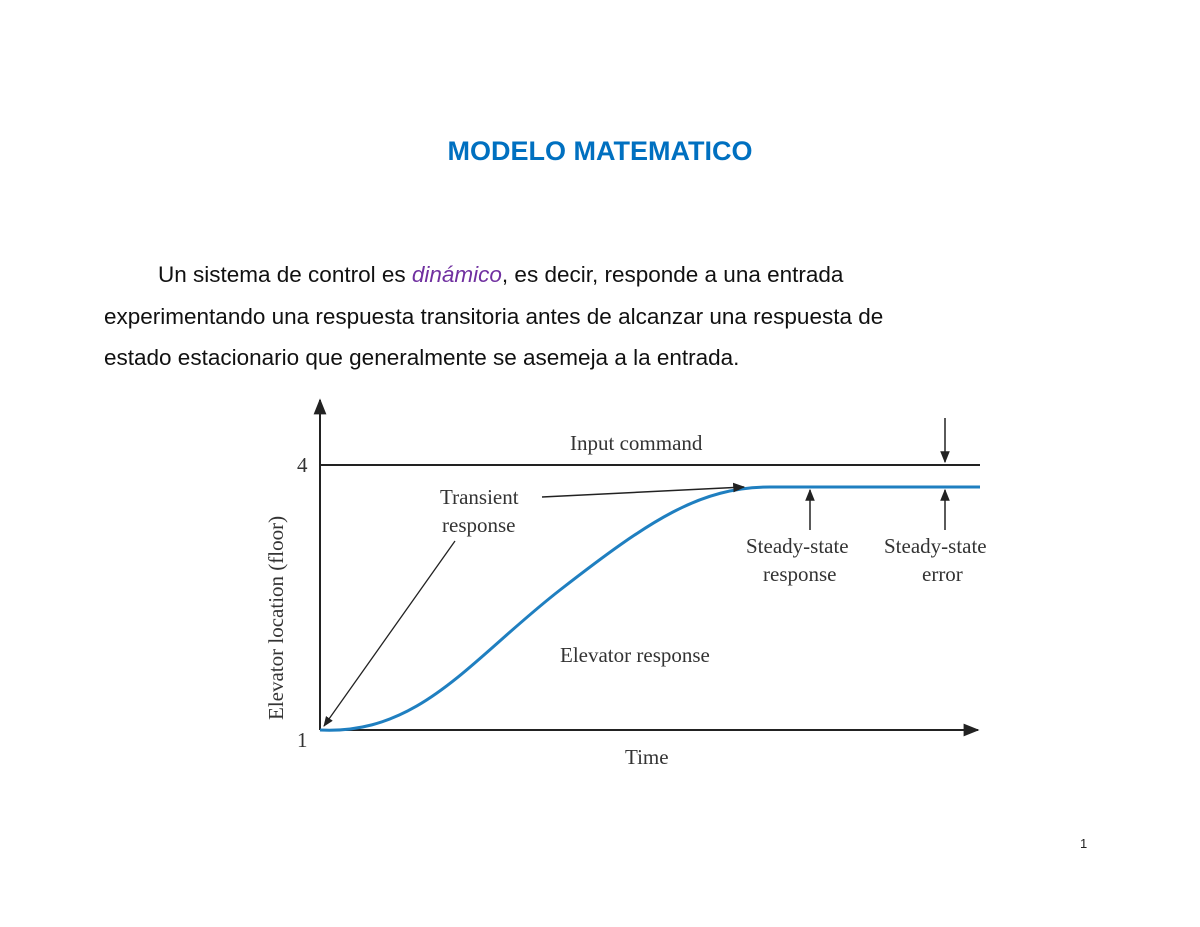  I want to click on text: Un sistema de control es, so click(285, 274).